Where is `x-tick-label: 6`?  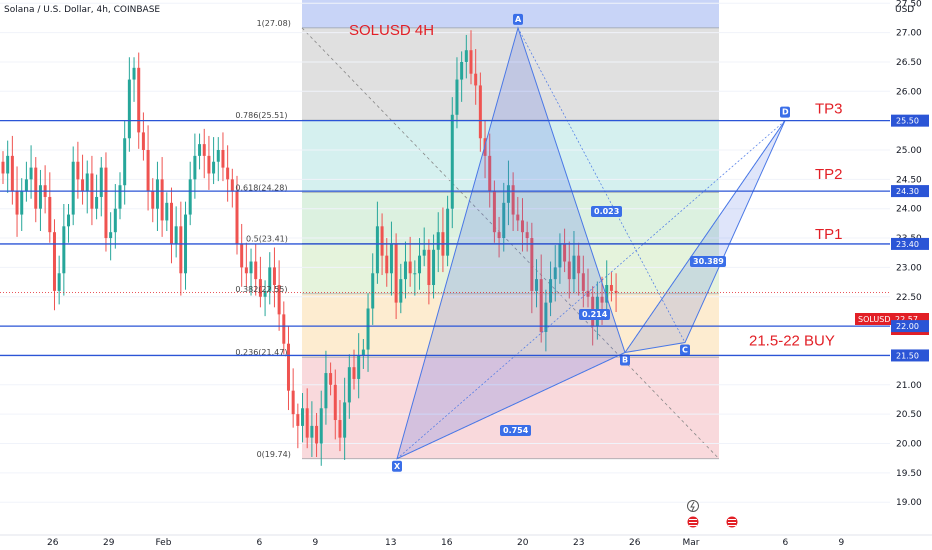
x-tick-label: 6 is located at coordinates (786, 543).